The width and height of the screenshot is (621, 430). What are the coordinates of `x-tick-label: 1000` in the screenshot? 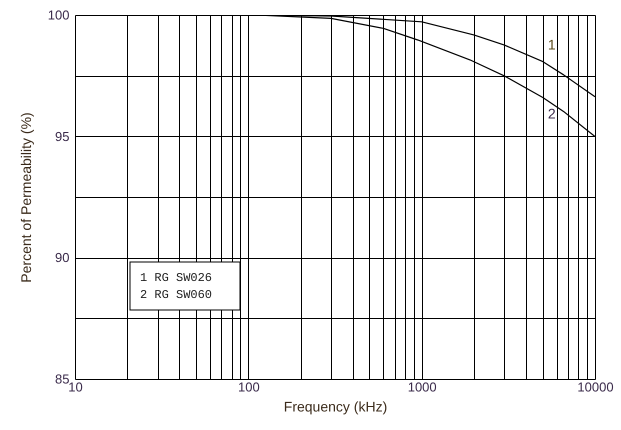 It's located at (422, 387).